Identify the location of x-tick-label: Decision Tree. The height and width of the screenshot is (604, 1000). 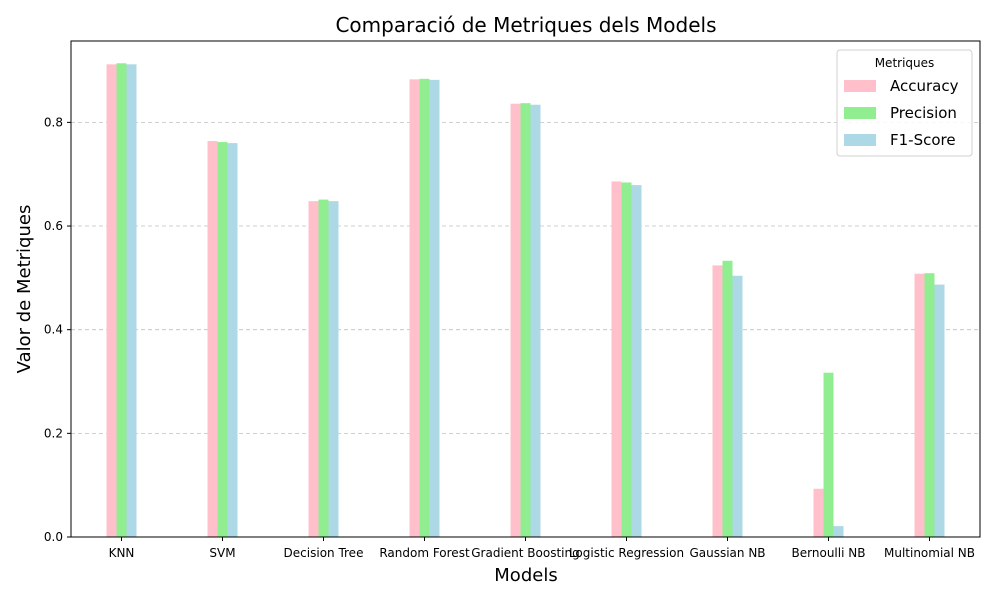
(324, 553).